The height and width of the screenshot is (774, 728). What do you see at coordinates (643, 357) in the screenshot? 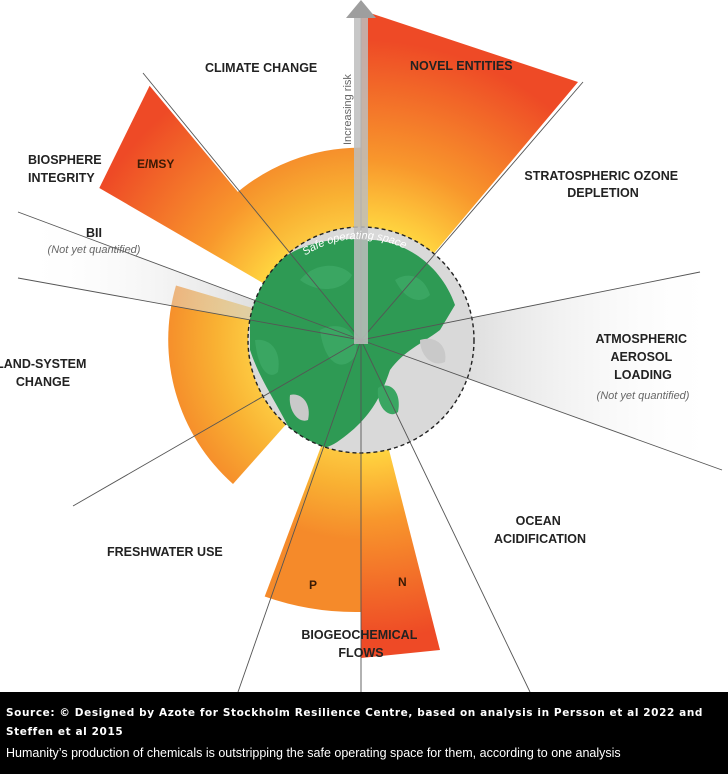
I see `atmospheric-aerosol-label: ATMOSPHERIC AEROSOL LOADING` at bounding box center [643, 357].